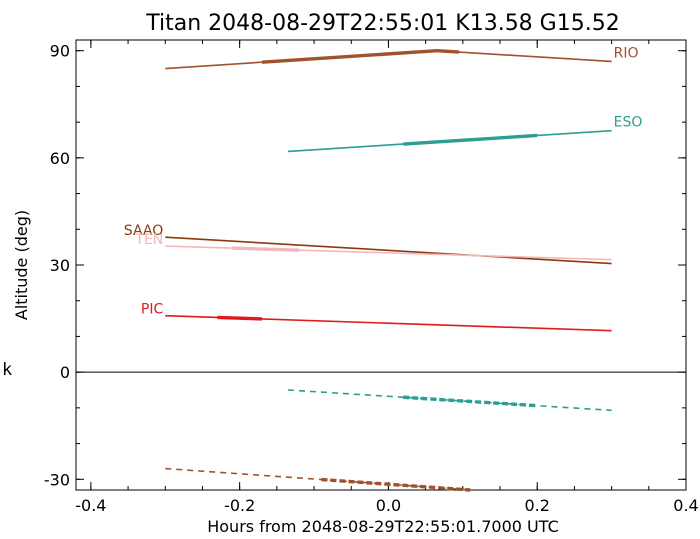 This screenshot has width=700, height=539. What do you see at coordinates (685, 505) in the screenshot?
I see `x-tick-label: 0.4` at bounding box center [685, 505].